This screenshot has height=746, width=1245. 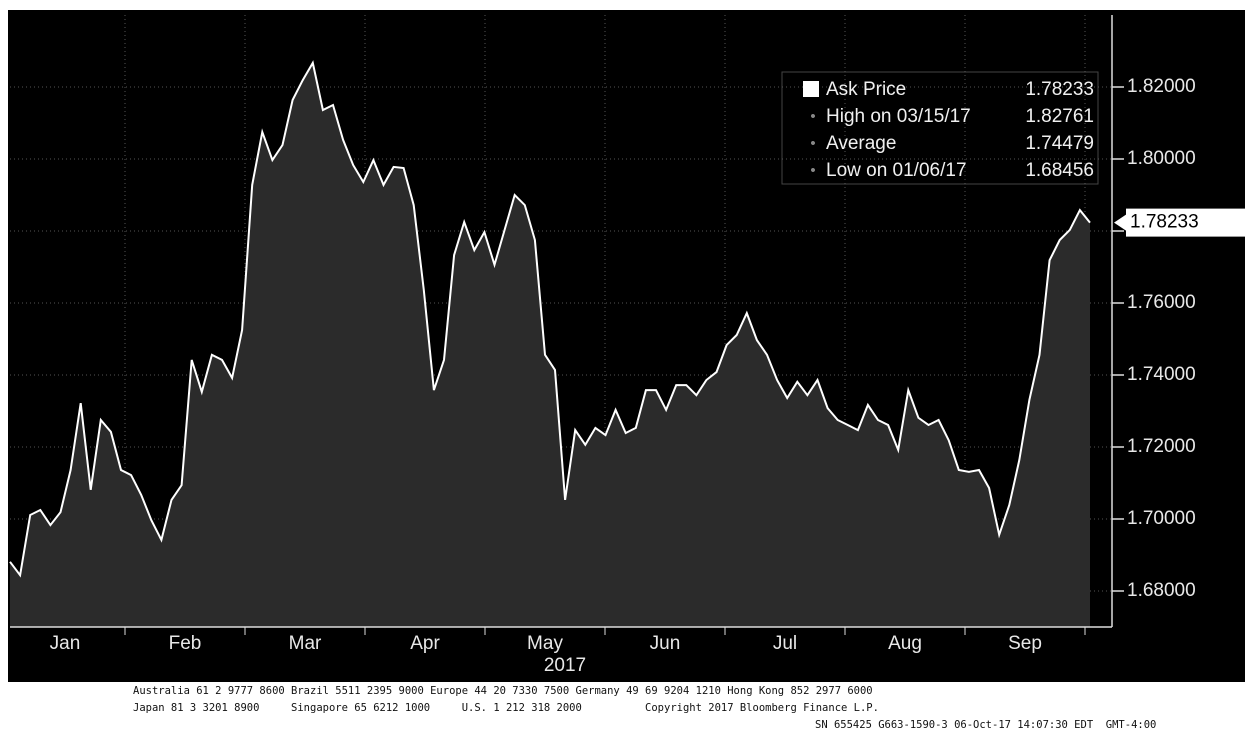 What do you see at coordinates (866, 89) in the screenshot?
I see `legend-label: Ask Price` at bounding box center [866, 89].